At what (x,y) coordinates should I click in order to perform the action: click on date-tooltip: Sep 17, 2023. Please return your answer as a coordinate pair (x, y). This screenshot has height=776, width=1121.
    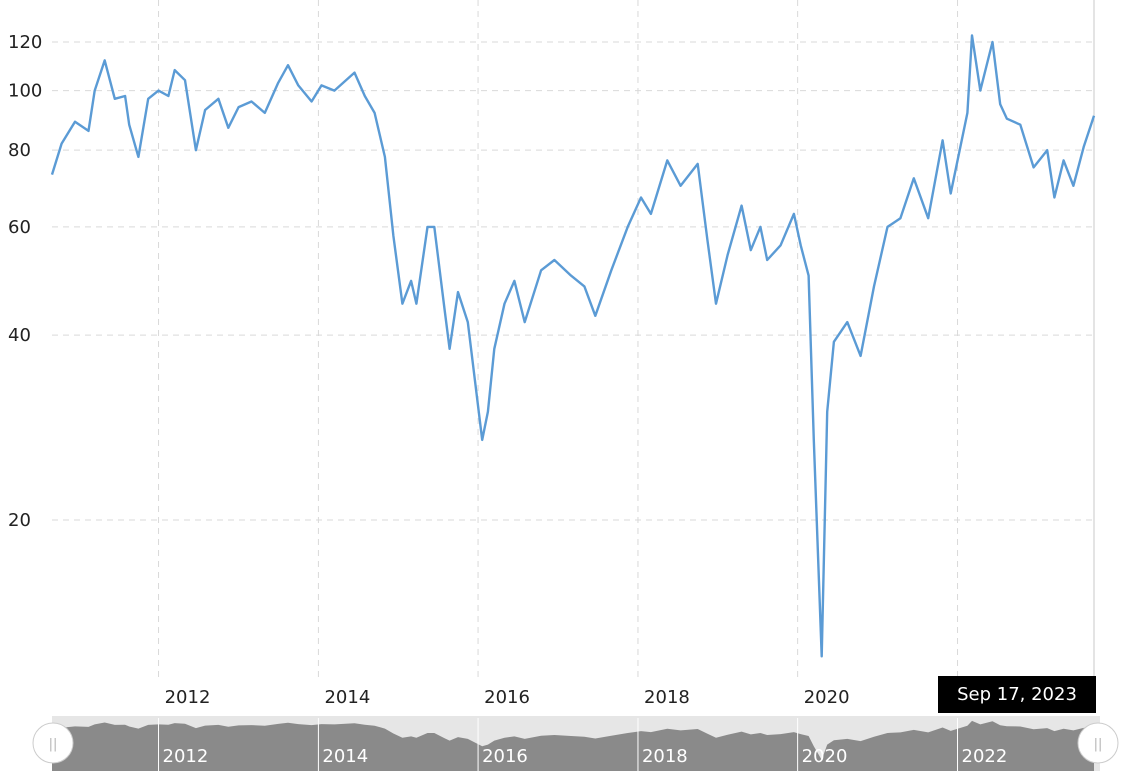
    Looking at the image, I should click on (1017, 694).